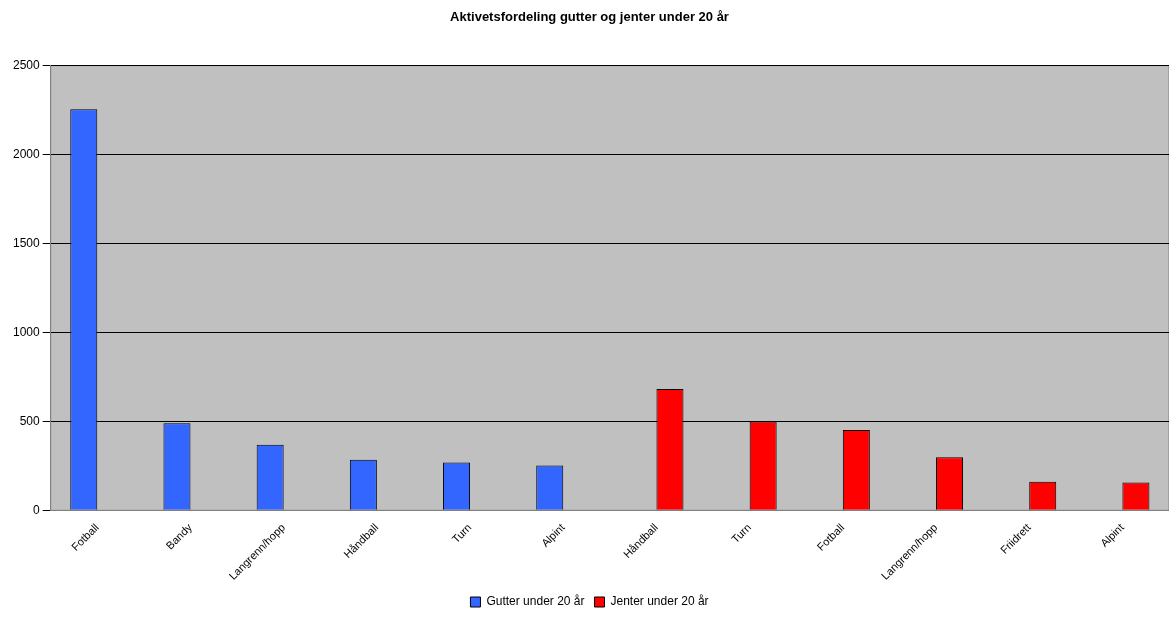 Image resolution: width=1169 pixels, height=628 pixels. I want to click on y-tick-label: 500, so click(30, 420).